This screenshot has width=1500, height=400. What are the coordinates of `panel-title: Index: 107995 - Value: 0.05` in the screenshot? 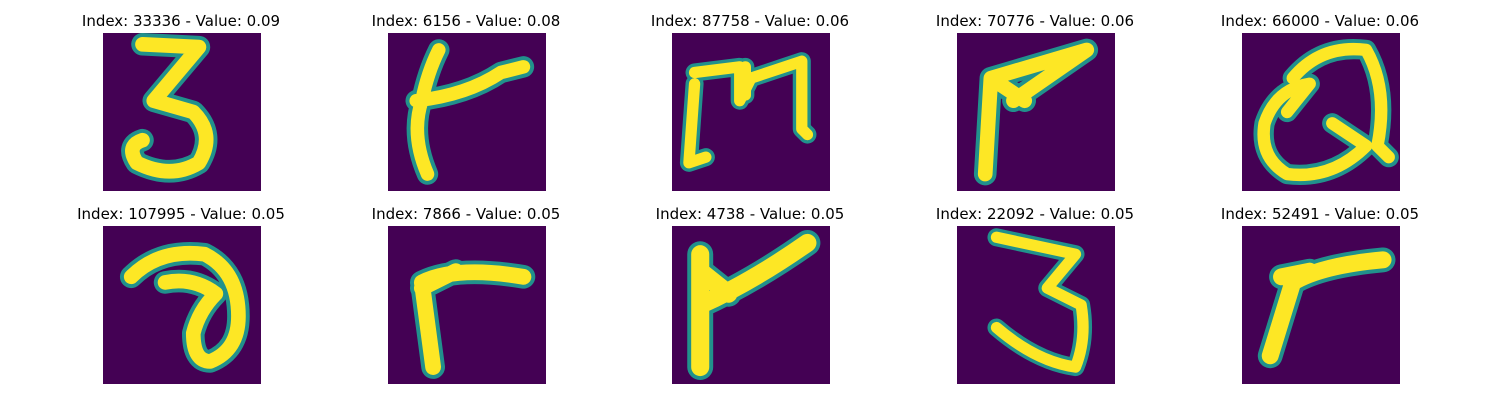 It's located at (181, 214).